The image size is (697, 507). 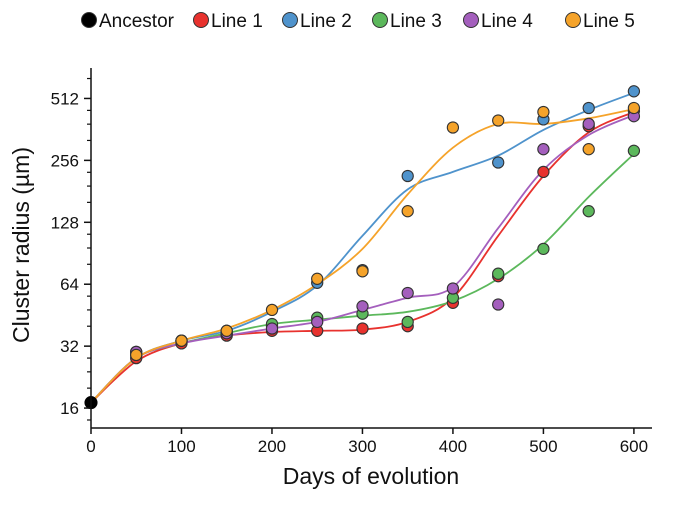 I want to click on legend-label-line-1: Line 1, so click(x=237, y=21).